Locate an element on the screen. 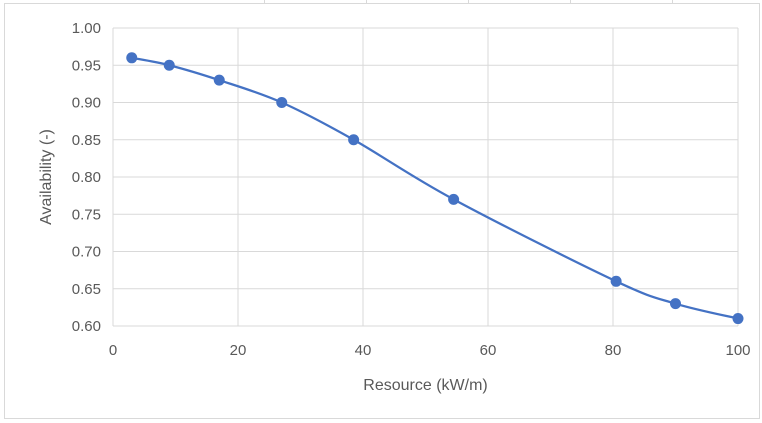 Image resolution: width=762 pixels, height=423 pixels. y-tick-label: 0.60 is located at coordinates (86, 326).